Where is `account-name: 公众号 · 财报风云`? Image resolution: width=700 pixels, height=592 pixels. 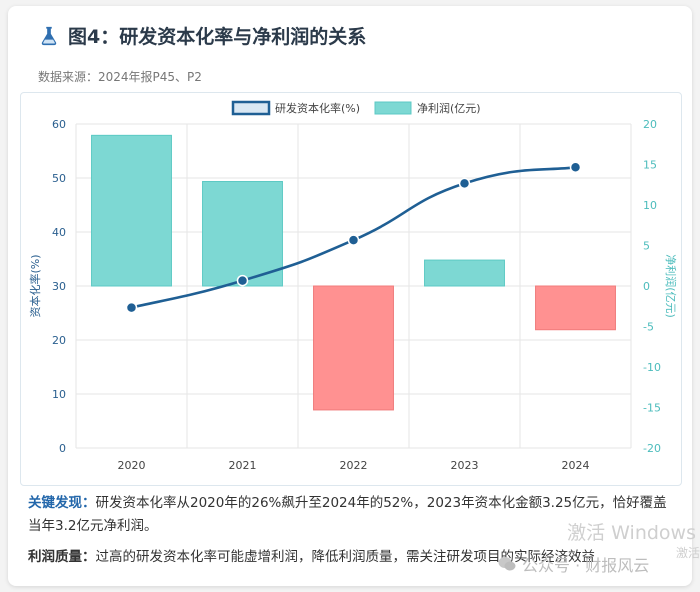 account-name: 公众号 · 财报风云 is located at coordinates (586, 565).